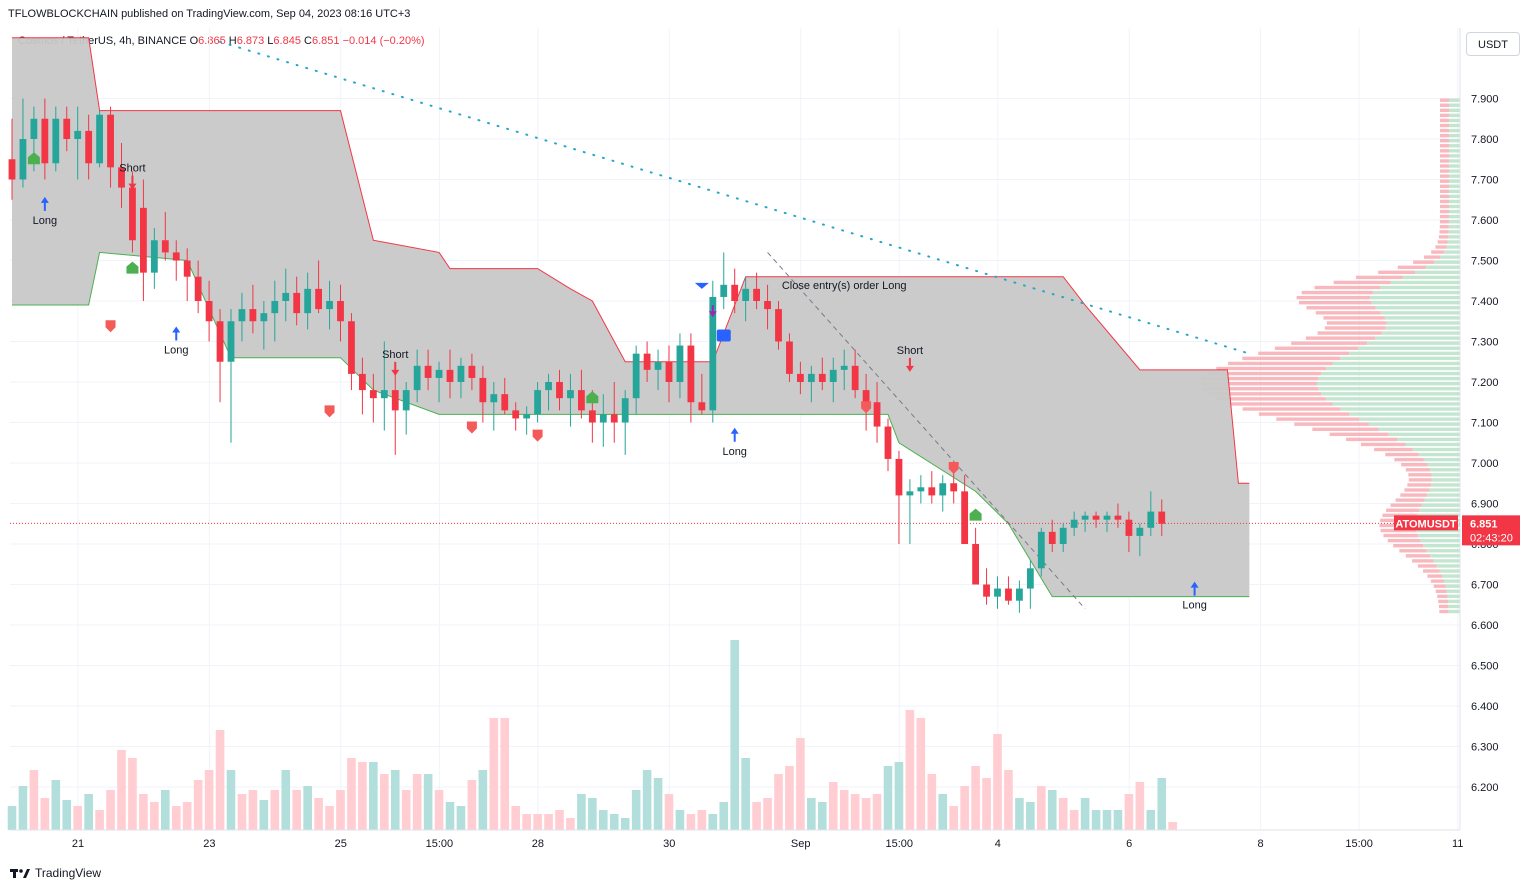 The image size is (1536, 893). What do you see at coordinates (926, 431) in the screenshot?
I see `dashed-trend-line` at bounding box center [926, 431].